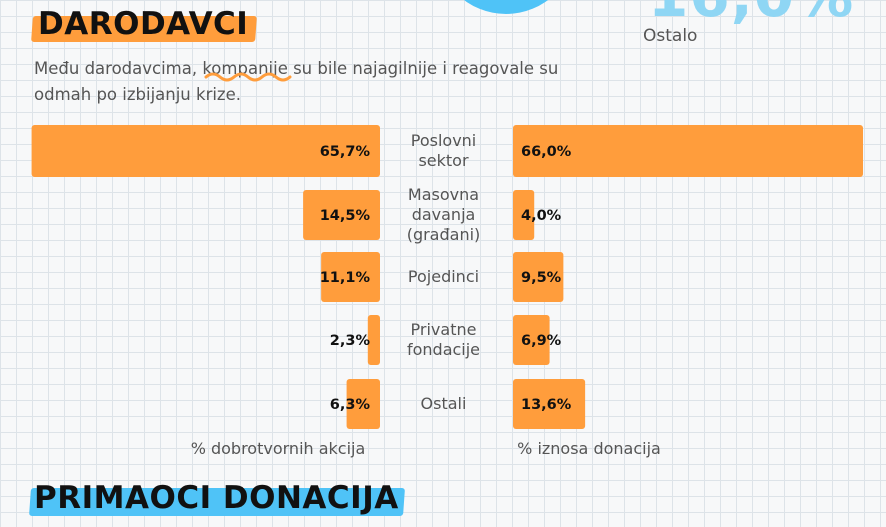  What do you see at coordinates (444, 140) in the screenshot?
I see `category-label-0-0: Poslovni` at bounding box center [444, 140].